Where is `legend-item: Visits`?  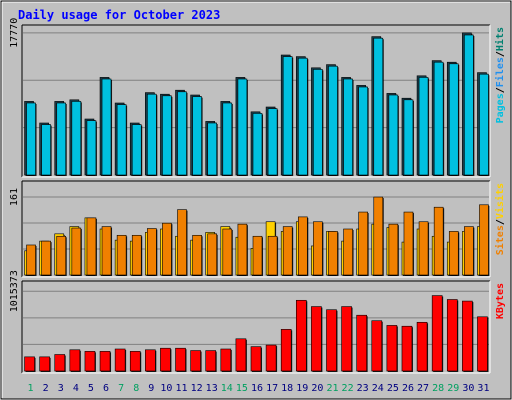
legend-item: Visits is located at coordinates (500, 201).